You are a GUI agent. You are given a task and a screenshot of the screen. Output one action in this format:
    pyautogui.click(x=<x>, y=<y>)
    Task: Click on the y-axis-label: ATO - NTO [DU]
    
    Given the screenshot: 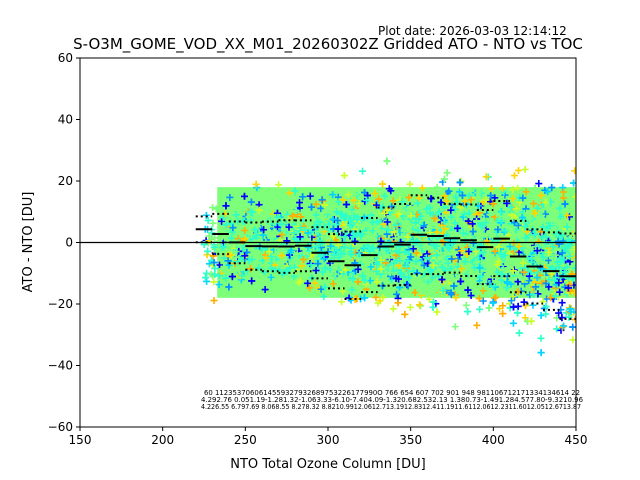 What is the action you would take?
    pyautogui.click(x=28, y=242)
    